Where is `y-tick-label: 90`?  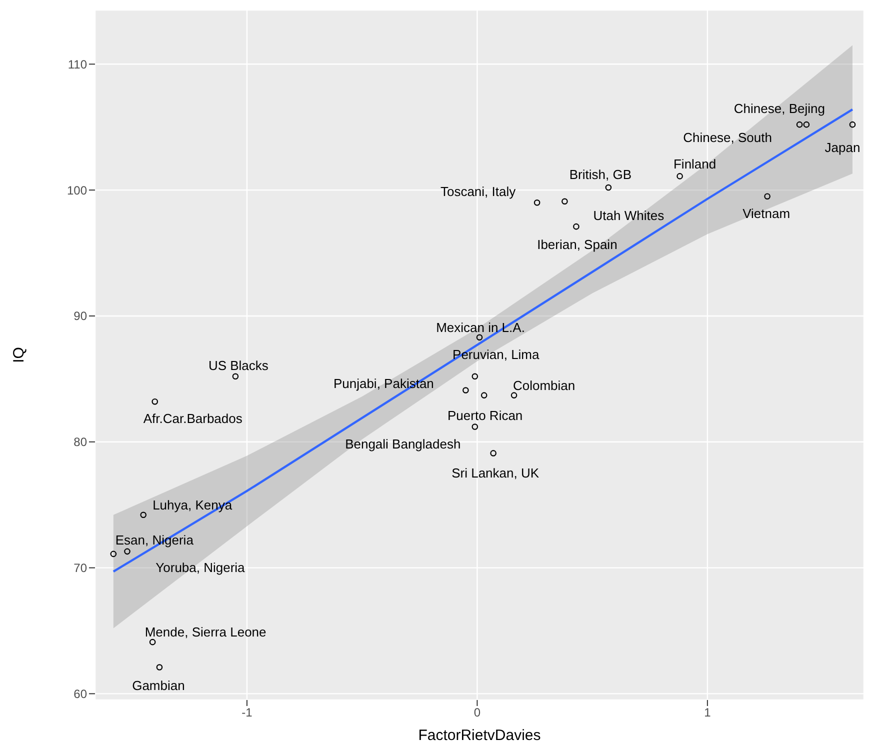 y-tick-label: 90 is located at coordinates (81, 316).